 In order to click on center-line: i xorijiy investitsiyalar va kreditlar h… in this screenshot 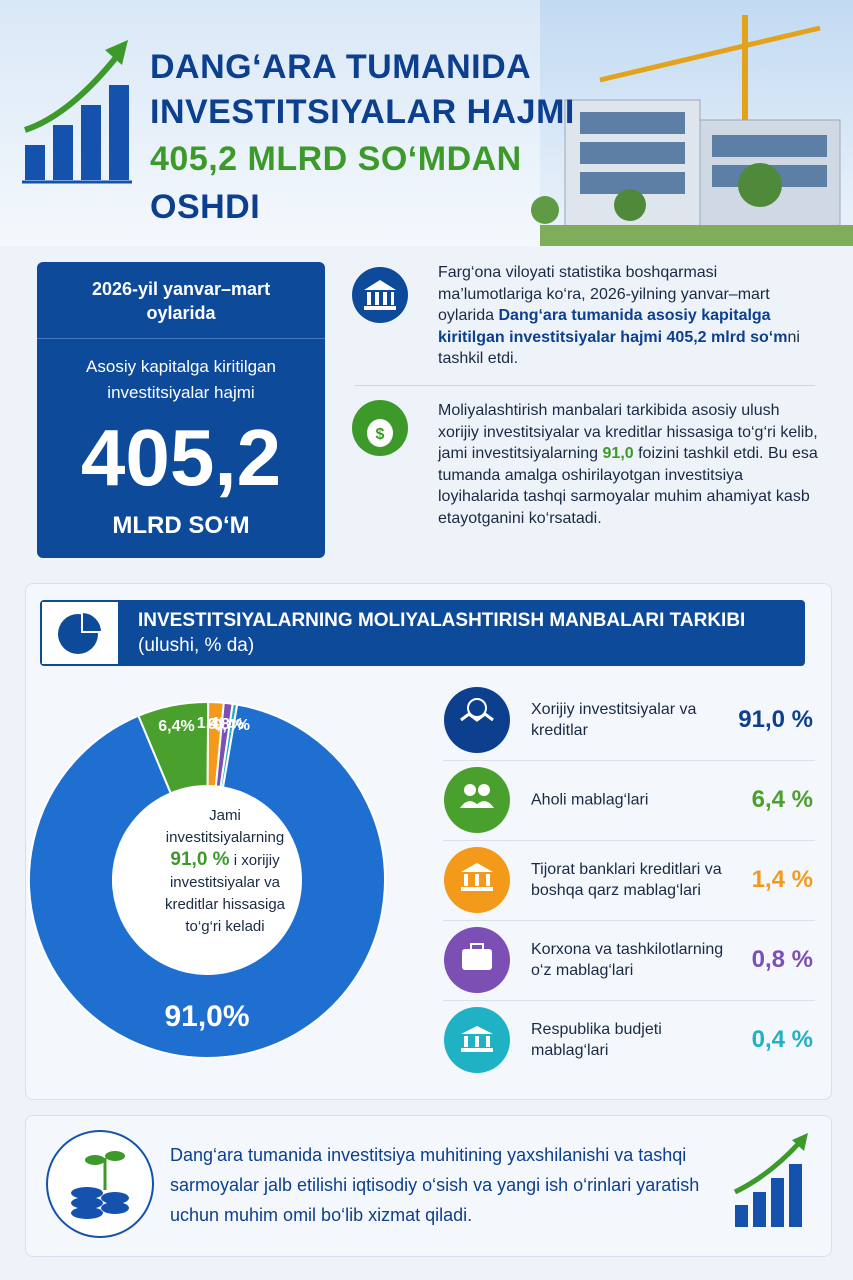, I will do `click(225, 893)`.